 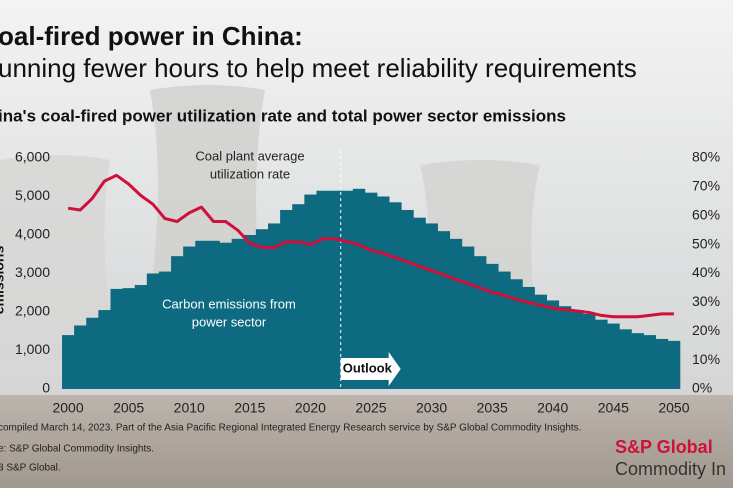 I want to click on outlook-arrow, so click(x=370, y=369).